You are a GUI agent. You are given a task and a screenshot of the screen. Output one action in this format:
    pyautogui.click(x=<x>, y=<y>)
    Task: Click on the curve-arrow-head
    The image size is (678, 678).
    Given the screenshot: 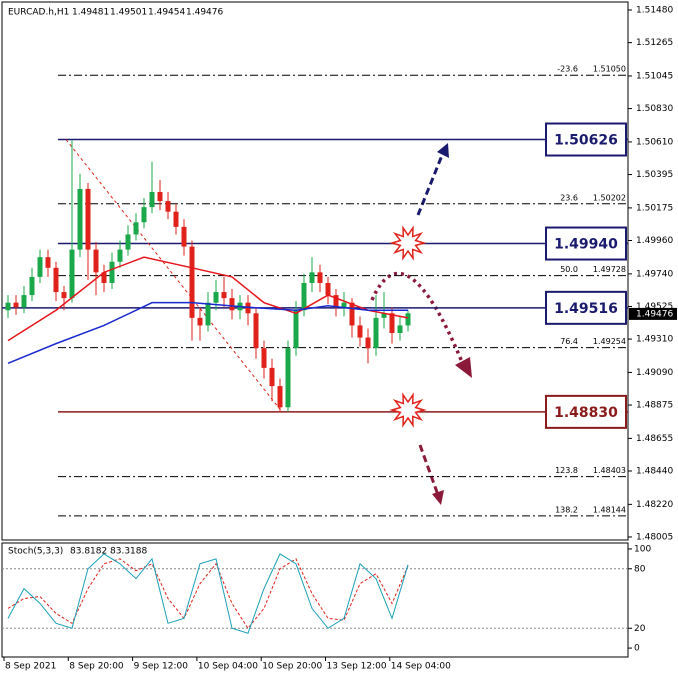 What is the action you would take?
    pyautogui.click(x=463, y=367)
    